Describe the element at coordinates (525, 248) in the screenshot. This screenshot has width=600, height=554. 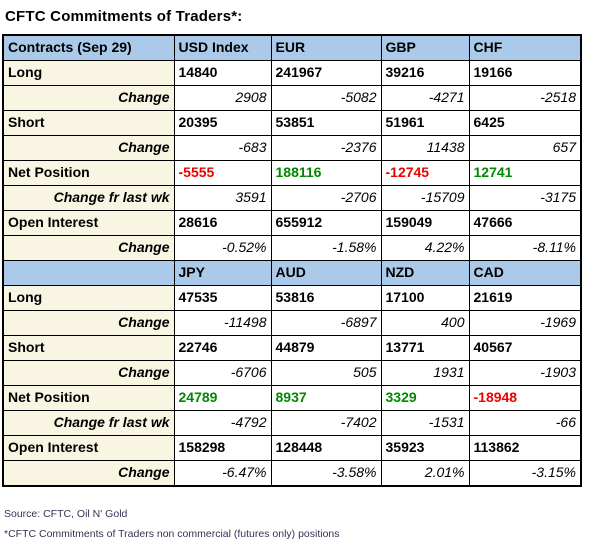
I see `cell: -8.11%` at that location.